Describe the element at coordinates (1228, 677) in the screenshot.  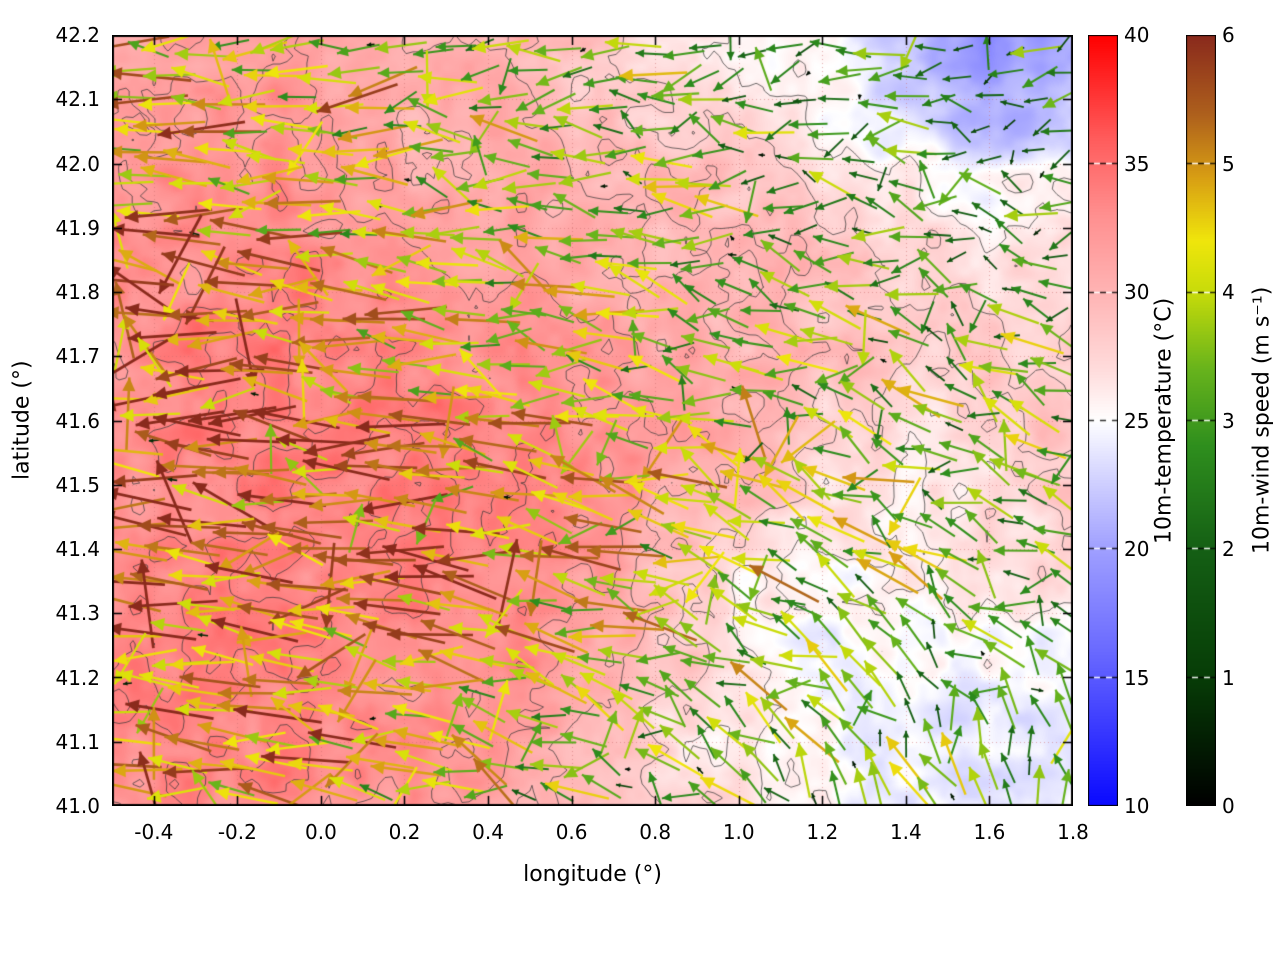
I see `wind-tick-label: 1` at that location.